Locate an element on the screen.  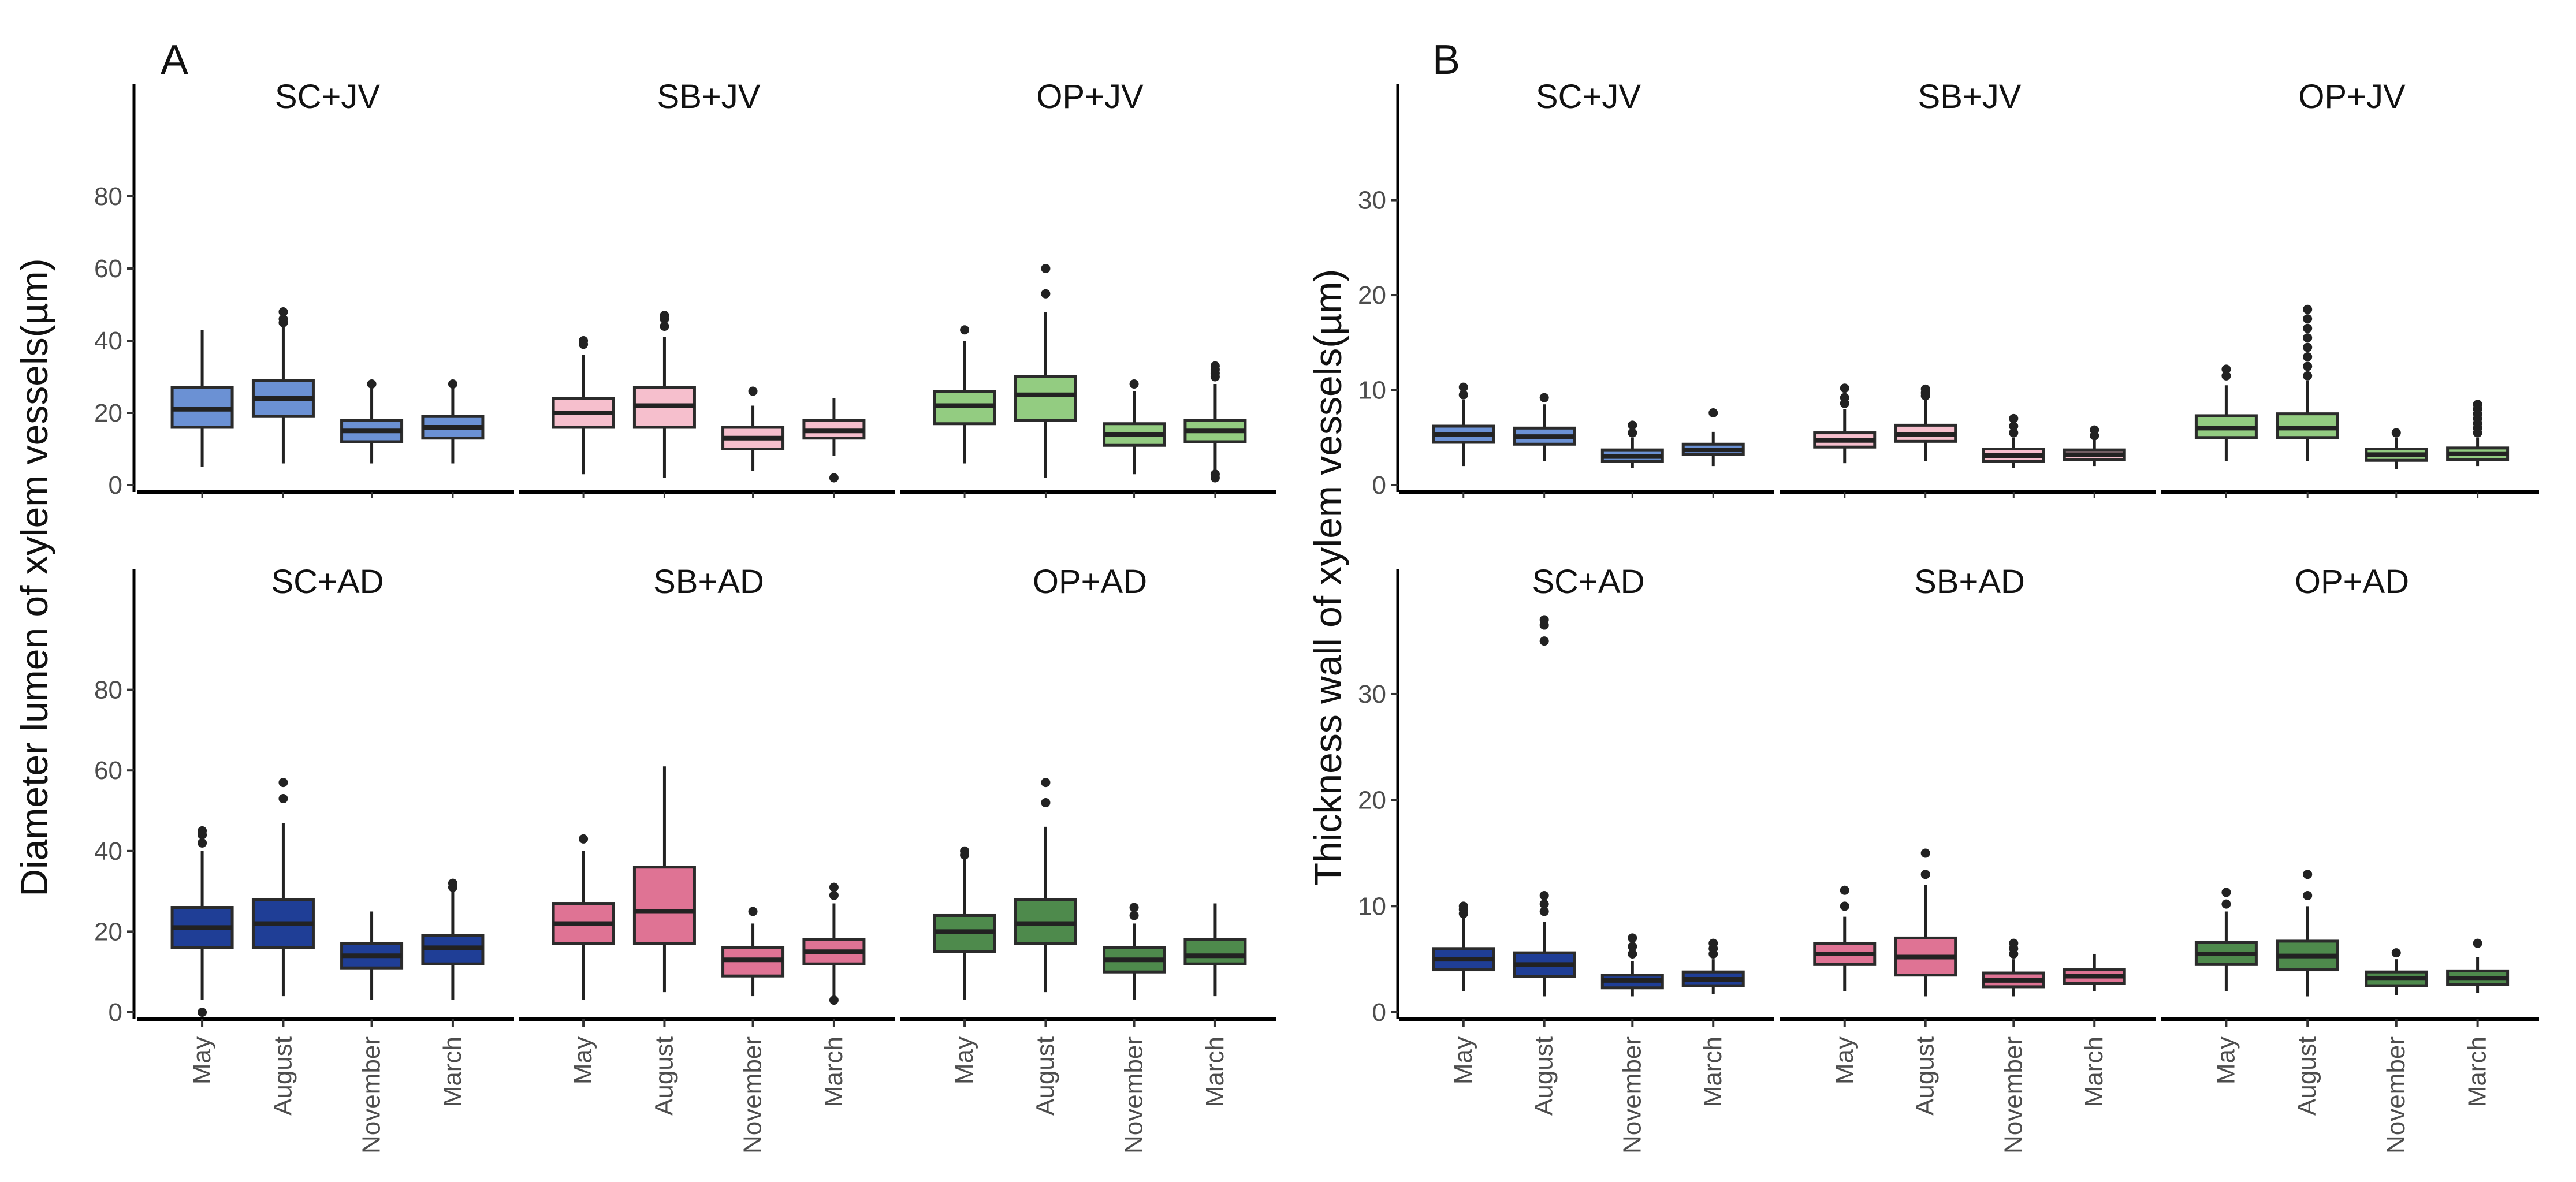
y-tick-label: 10 is located at coordinates (1372, 391).